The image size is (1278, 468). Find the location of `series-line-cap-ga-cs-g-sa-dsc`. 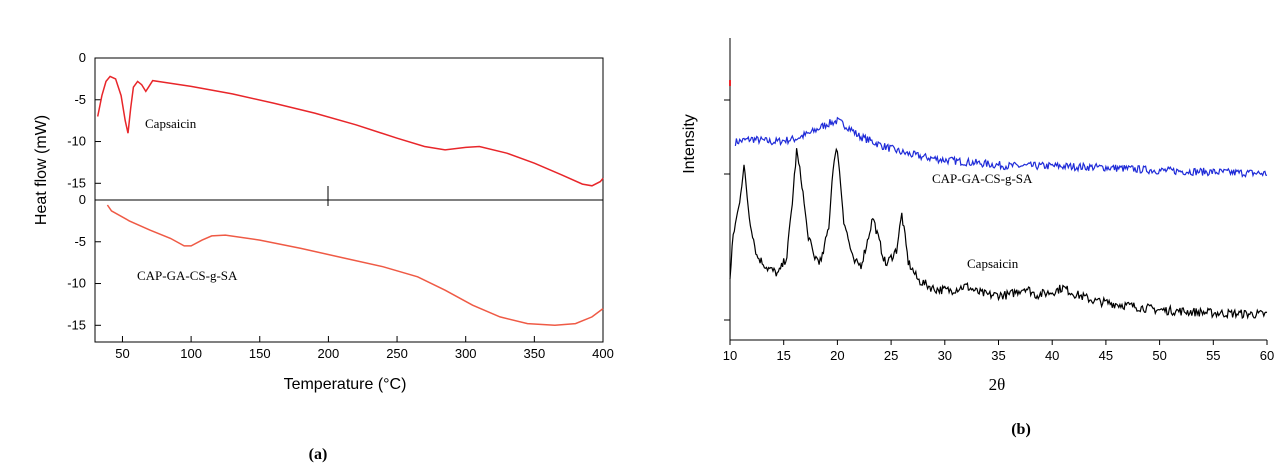

series-line-cap-ga-cs-g-sa-dsc is located at coordinates (355, 265).